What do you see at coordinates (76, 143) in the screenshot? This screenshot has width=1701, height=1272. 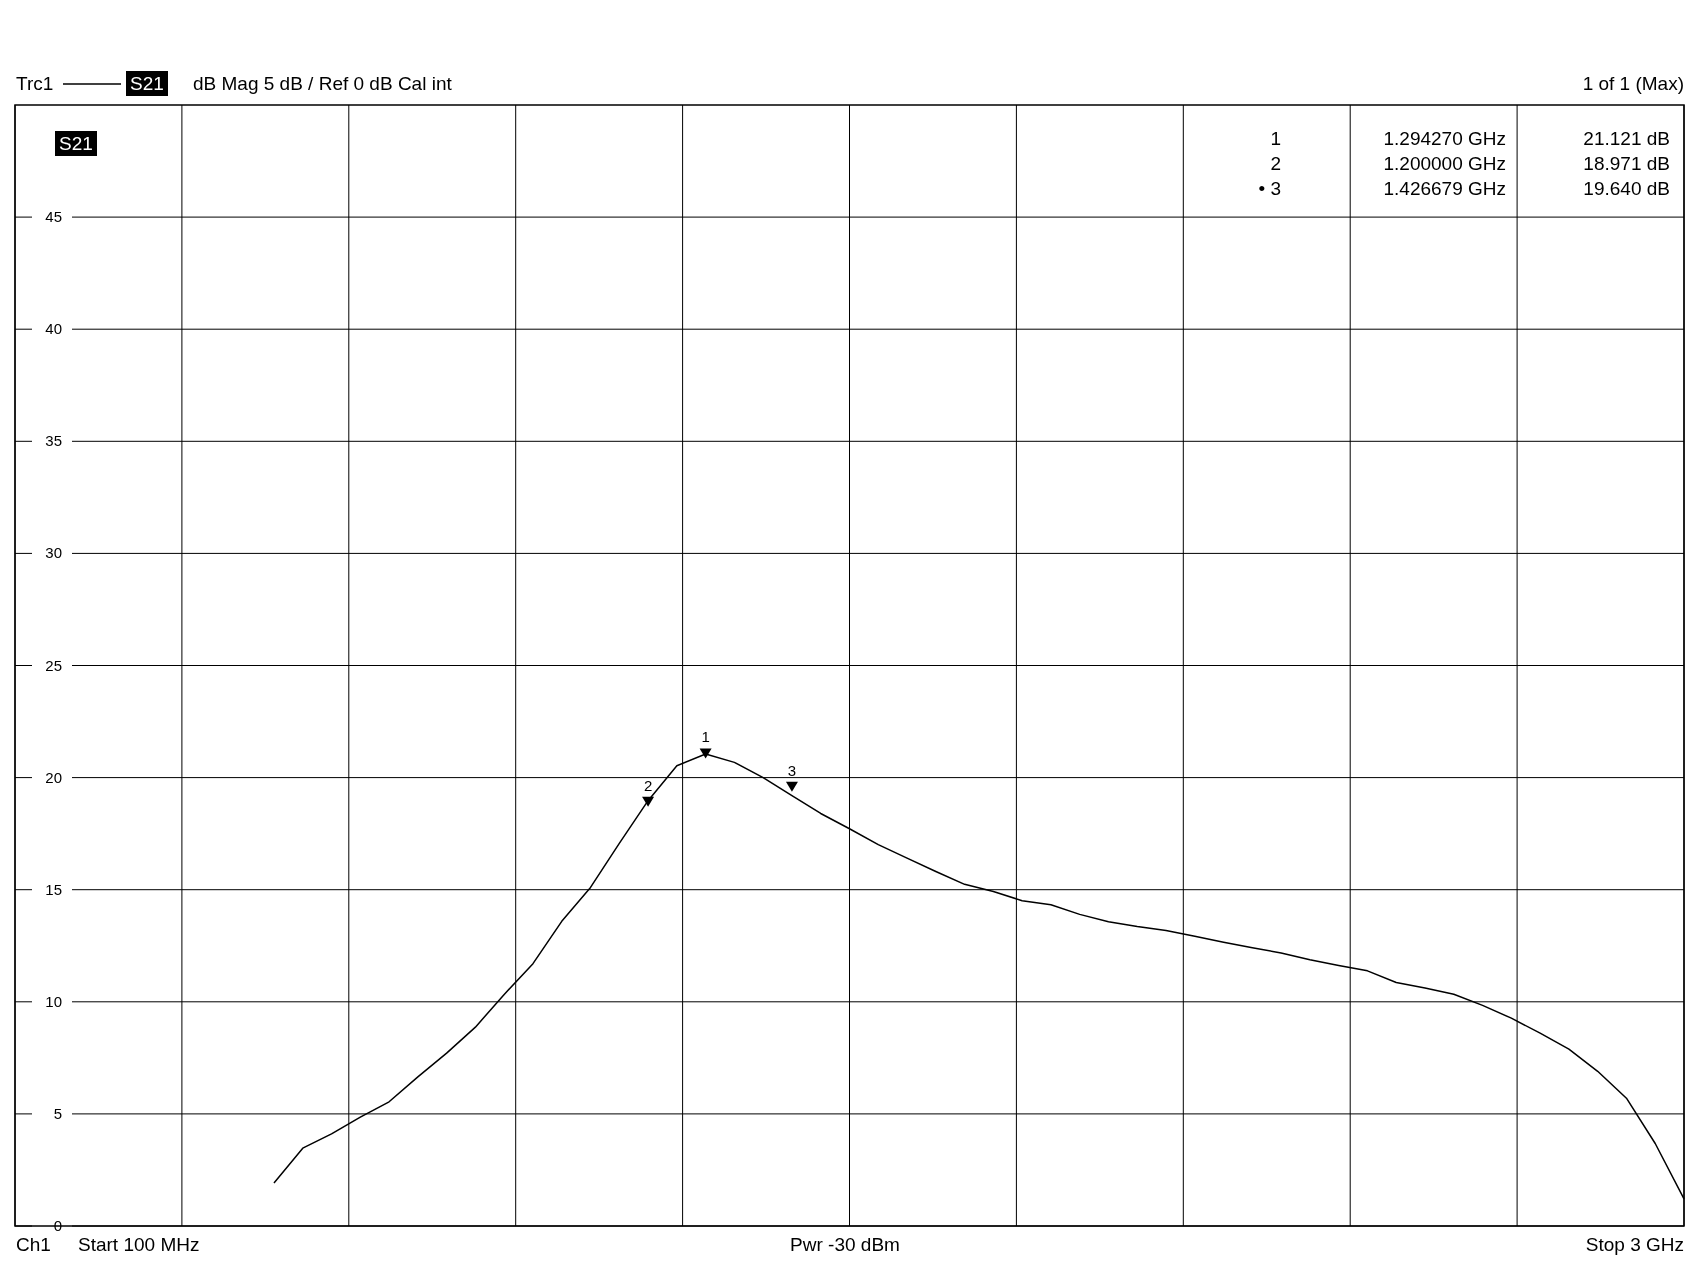 I see `annotation: S21` at bounding box center [76, 143].